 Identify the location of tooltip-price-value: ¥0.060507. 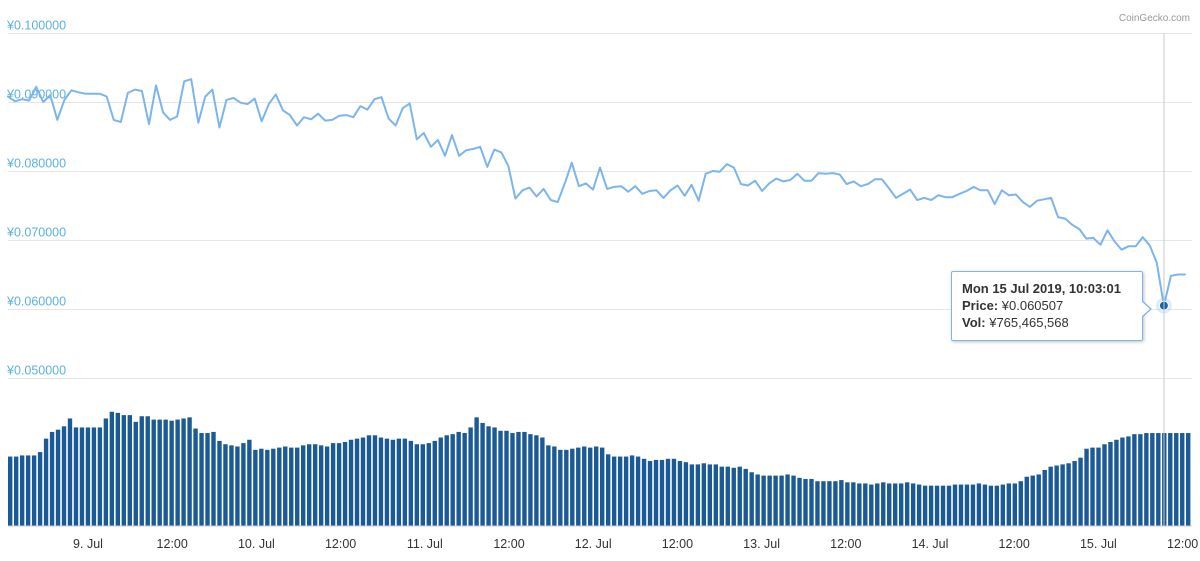
(1032, 305).